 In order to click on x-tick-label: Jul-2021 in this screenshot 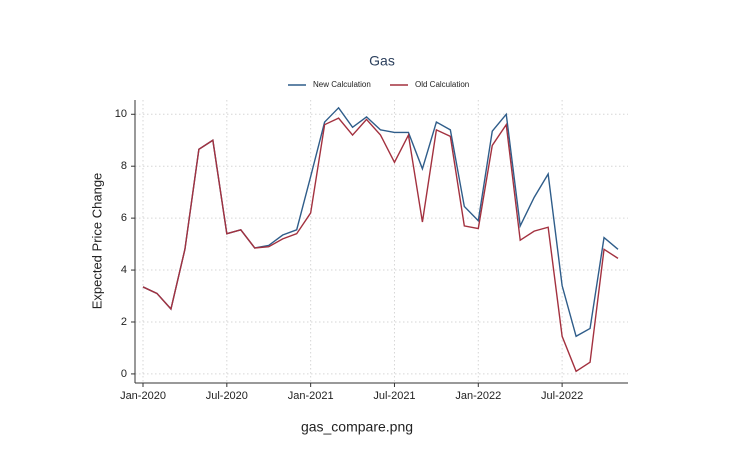, I will do `click(394, 396)`.